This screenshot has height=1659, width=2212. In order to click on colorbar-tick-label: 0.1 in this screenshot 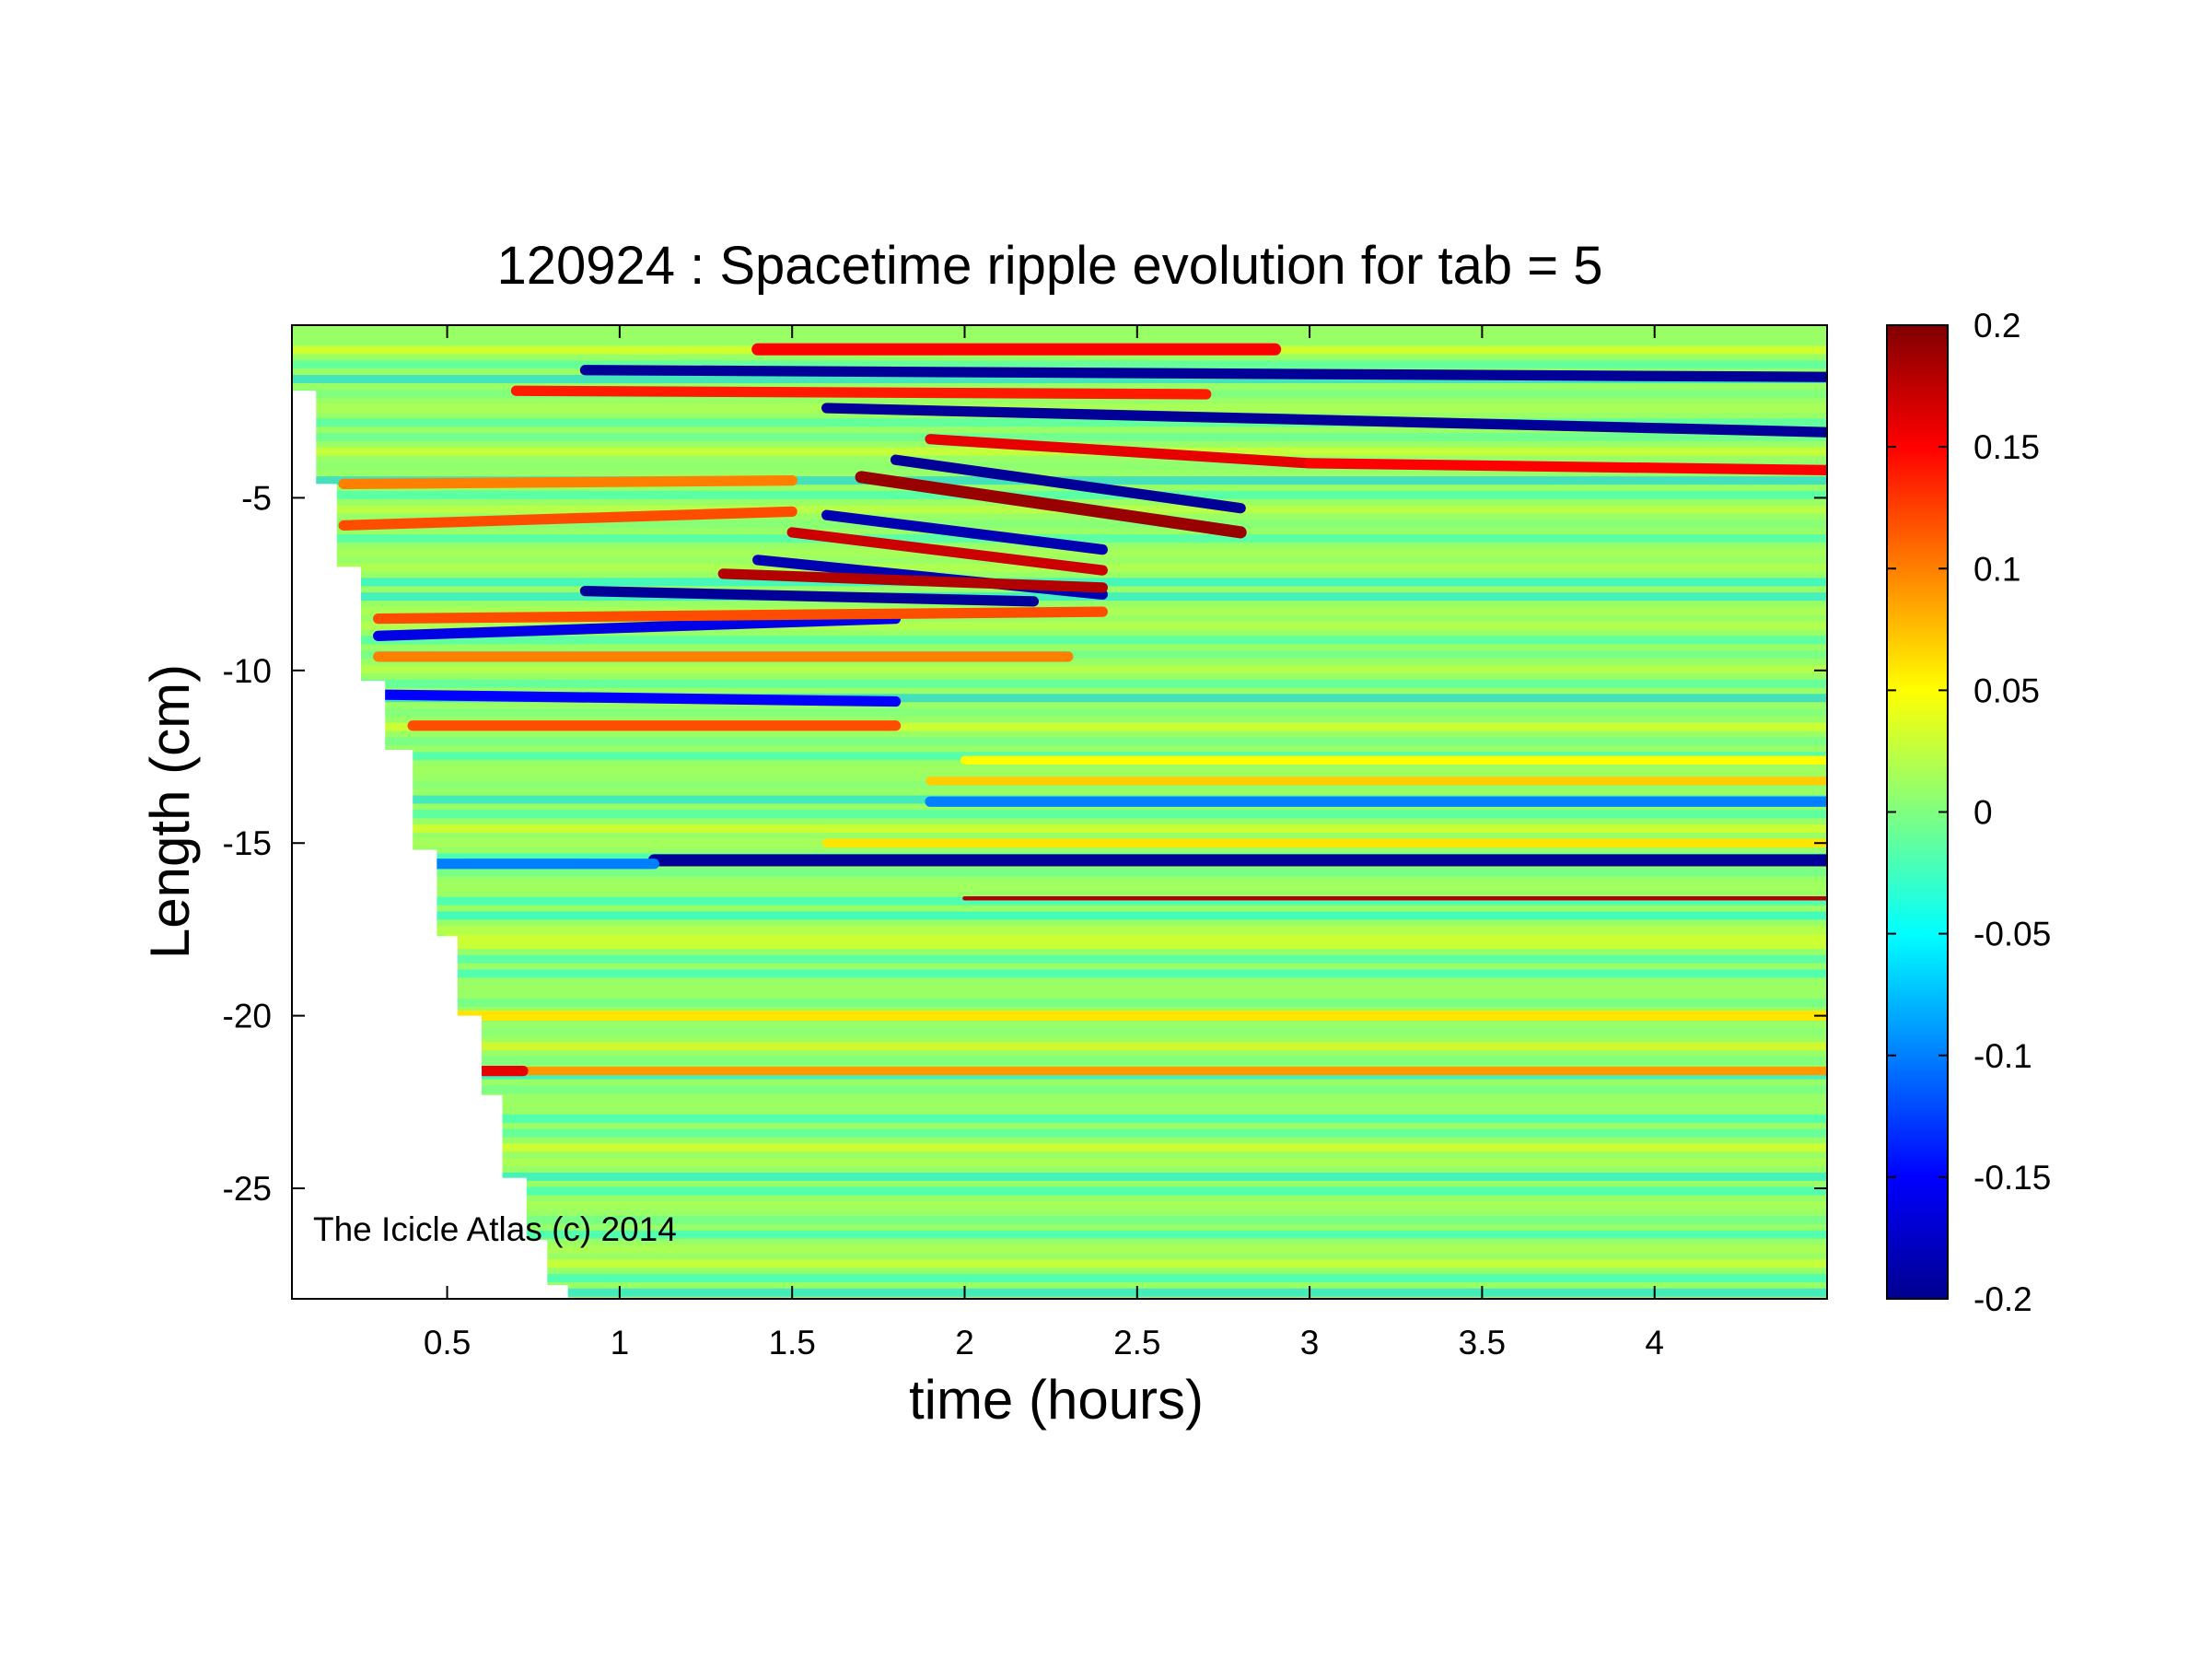, I will do `click(1996, 569)`.